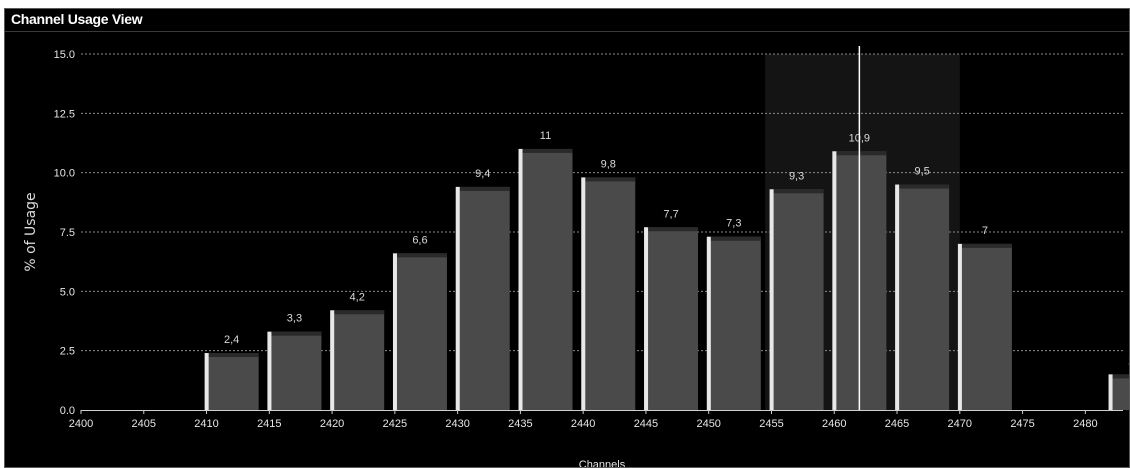  Describe the element at coordinates (1128, 361) in the screenshot. I see `bar-value-label: 1,5` at that location.